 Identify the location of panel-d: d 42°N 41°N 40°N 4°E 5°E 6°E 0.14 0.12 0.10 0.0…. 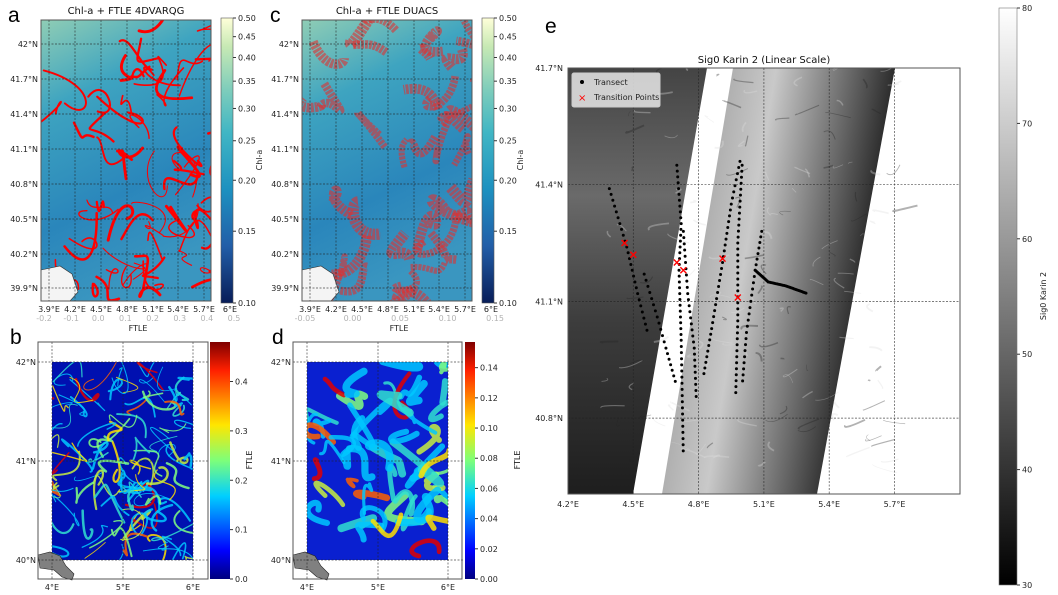
(396, 459).